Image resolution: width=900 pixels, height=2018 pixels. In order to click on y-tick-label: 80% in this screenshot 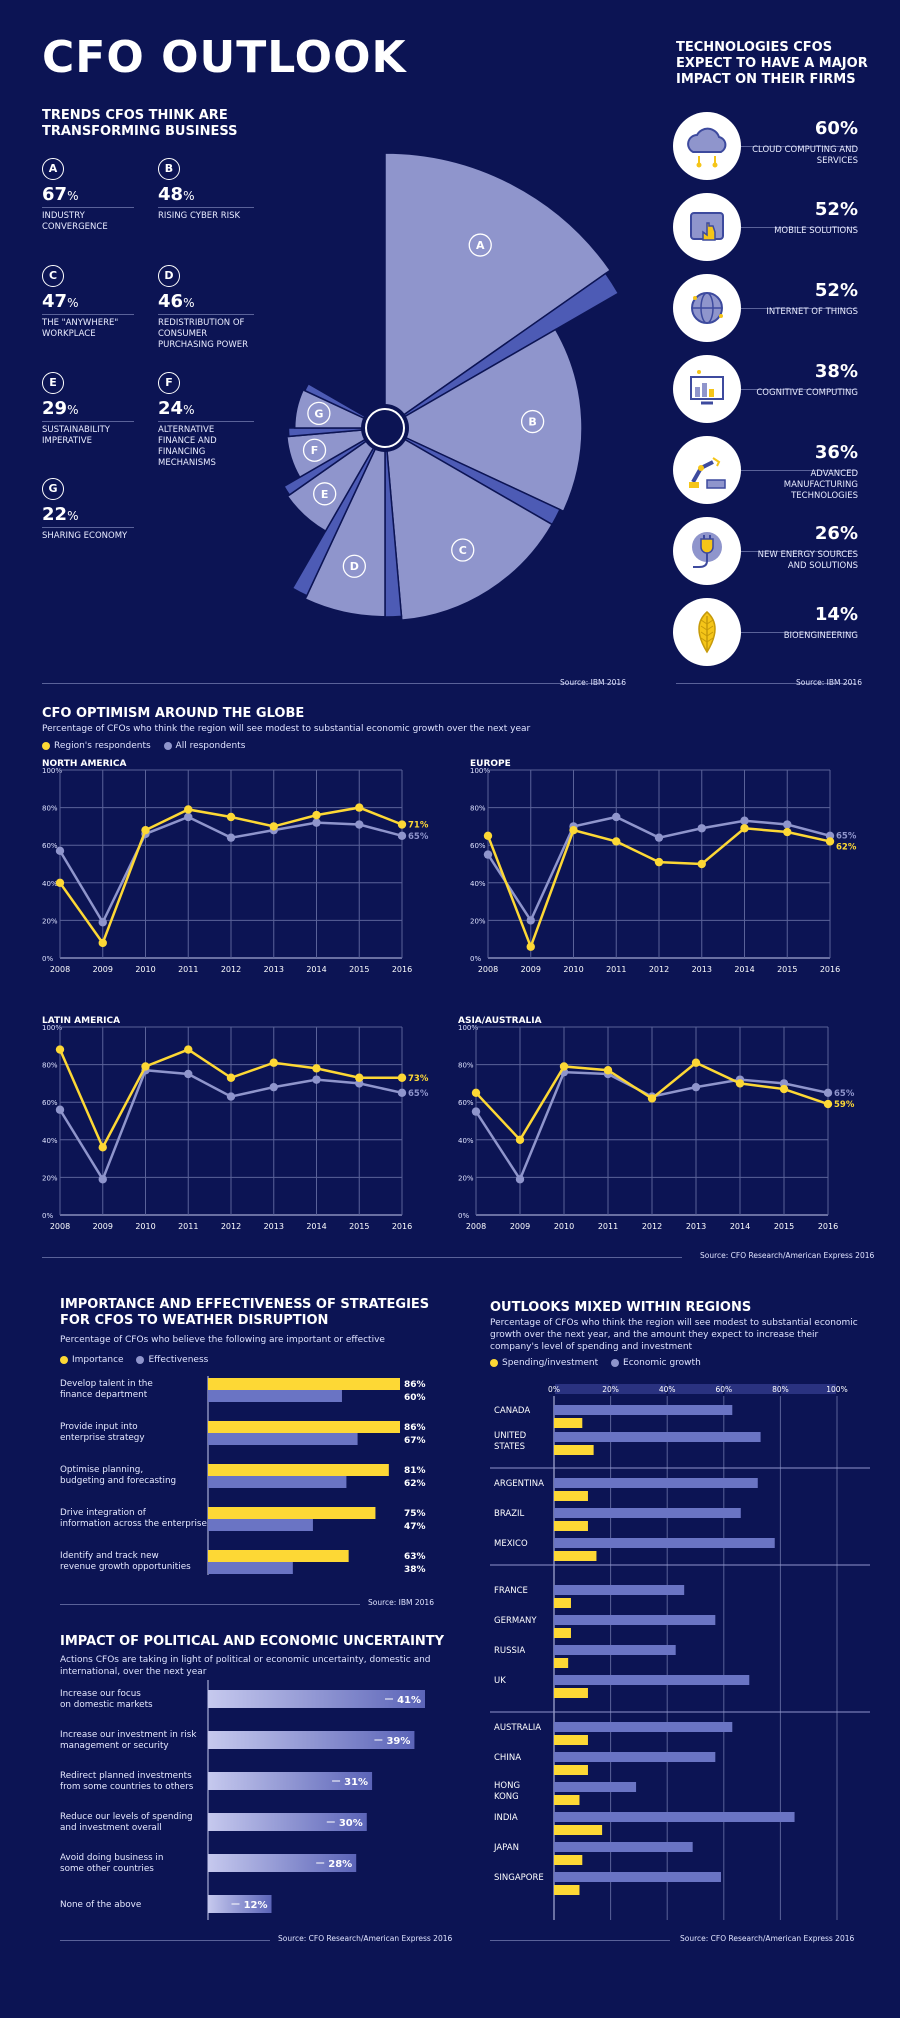, I will do `click(50, 1066)`.